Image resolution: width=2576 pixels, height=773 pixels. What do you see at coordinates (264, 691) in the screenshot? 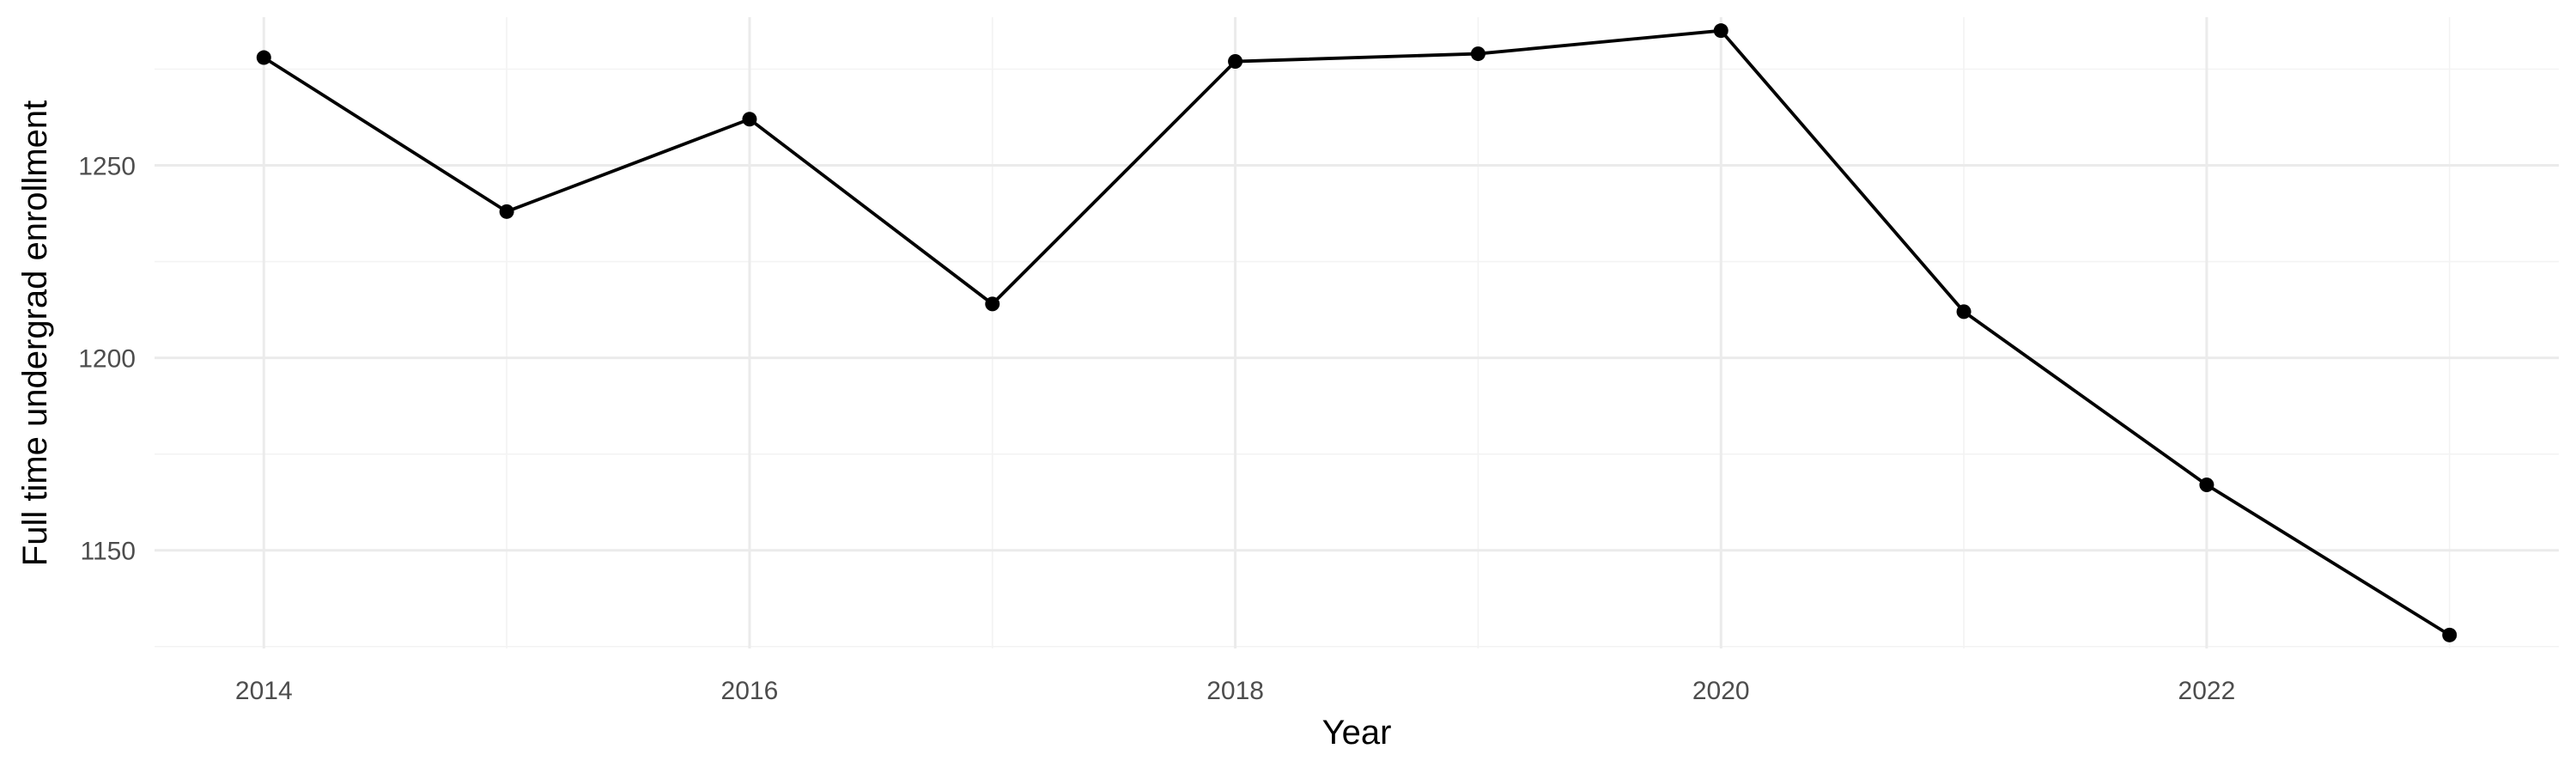
I see `x-tick-label: 2014` at bounding box center [264, 691].